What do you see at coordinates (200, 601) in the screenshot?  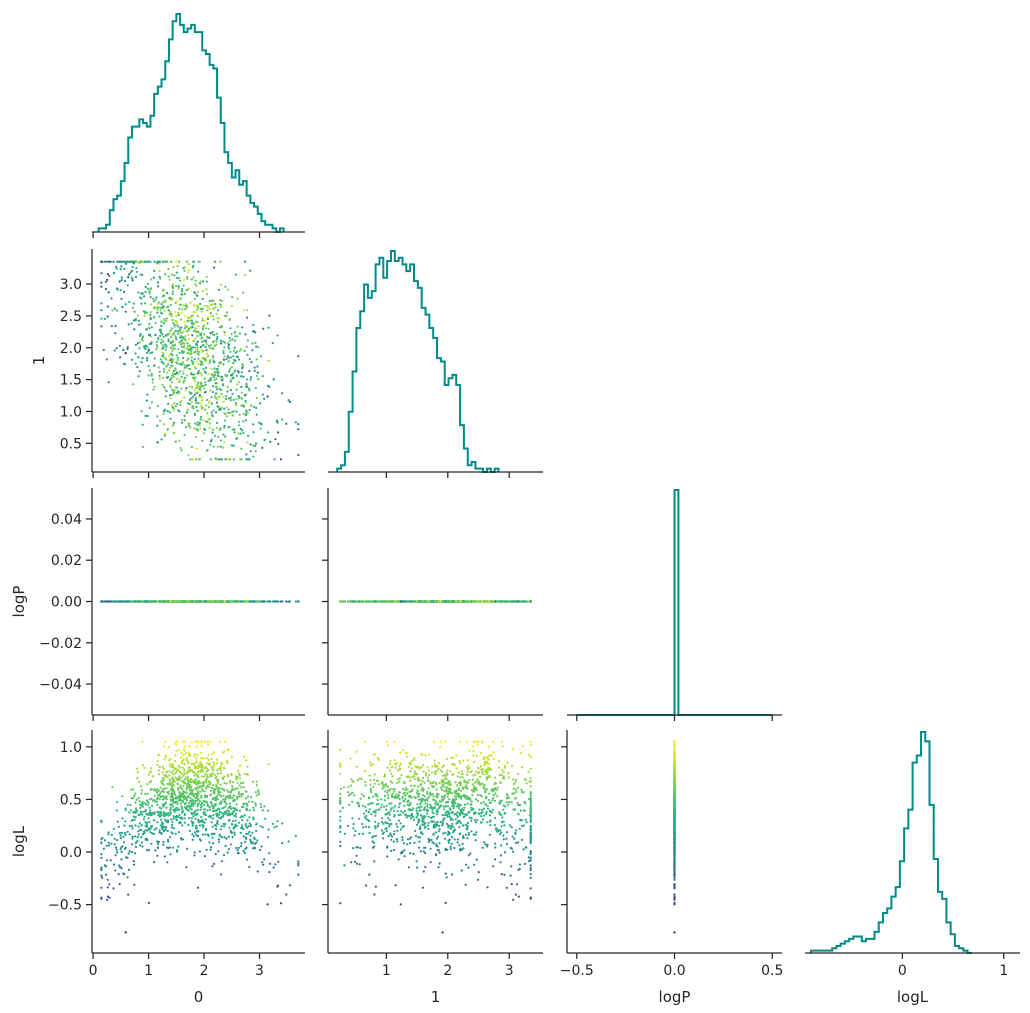 I see `scatter-points-0-logP` at bounding box center [200, 601].